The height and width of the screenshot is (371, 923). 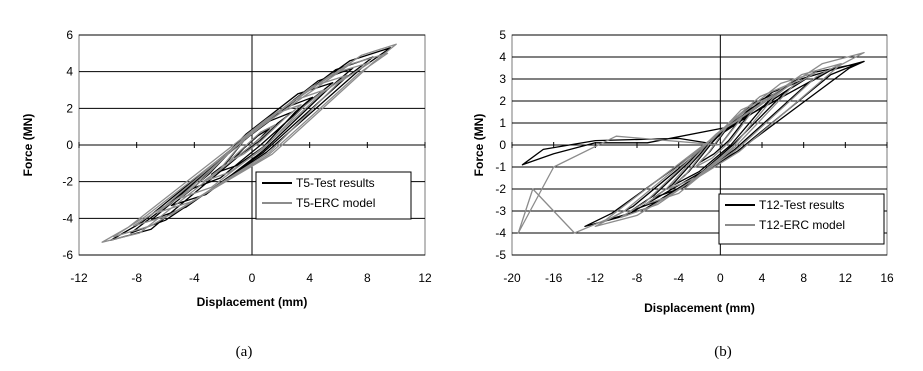 I want to click on y-tick-label: -3, so click(x=500, y=211).